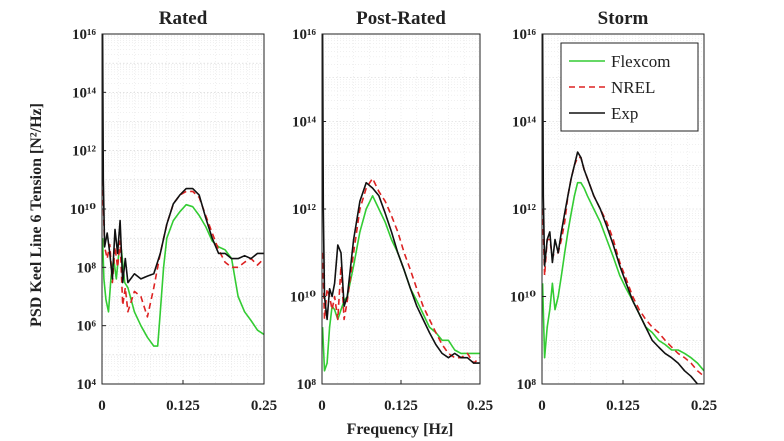 This screenshot has width=784, height=441. What do you see at coordinates (183, 18) in the screenshot?
I see `panel-title: Rated` at bounding box center [183, 18].